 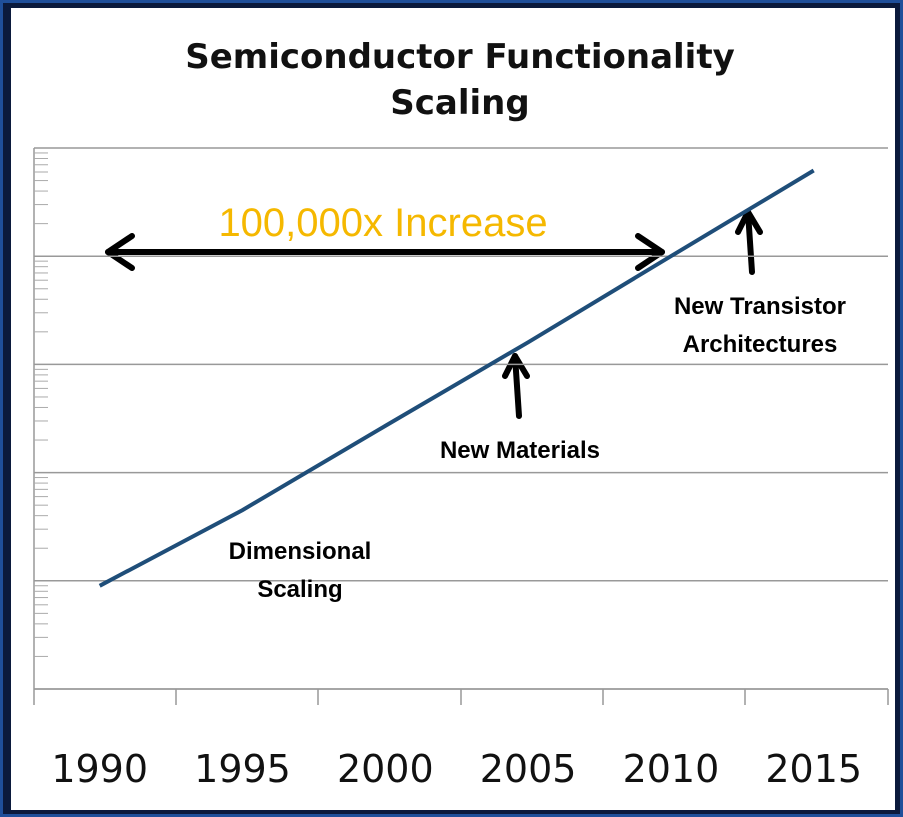 I want to click on x-tick-label: 2015, so click(x=813, y=769).